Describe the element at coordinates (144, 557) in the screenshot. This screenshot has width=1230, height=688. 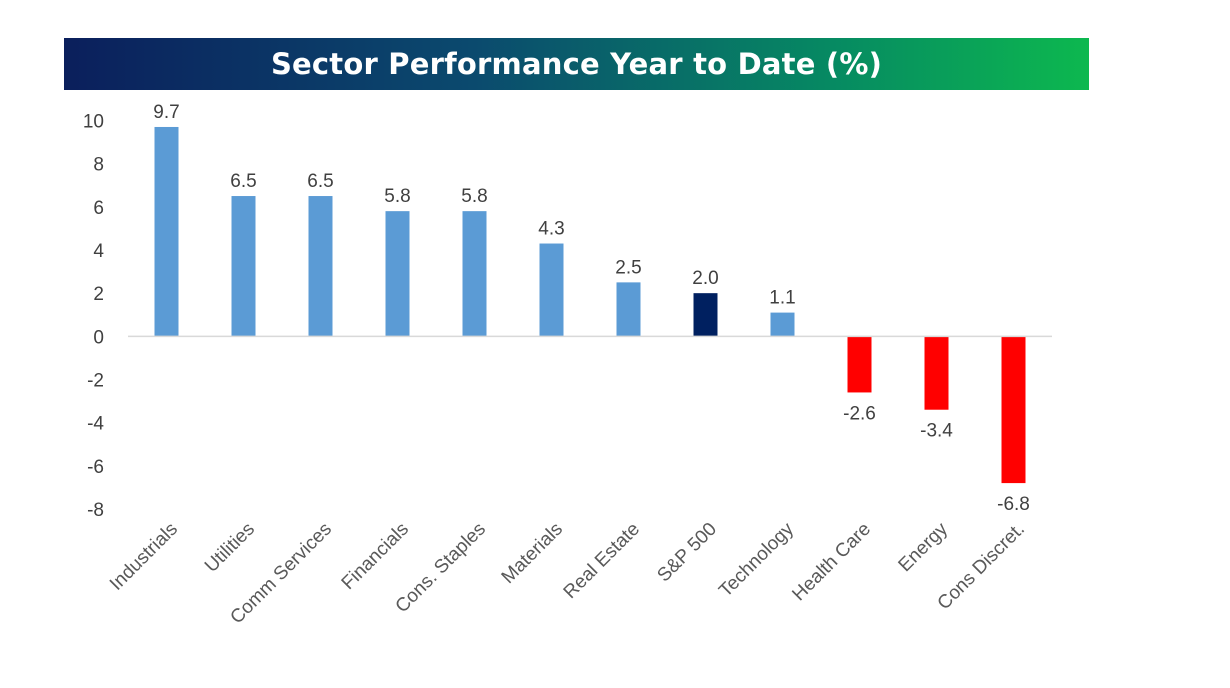
I see `category-label: Industrials` at that location.